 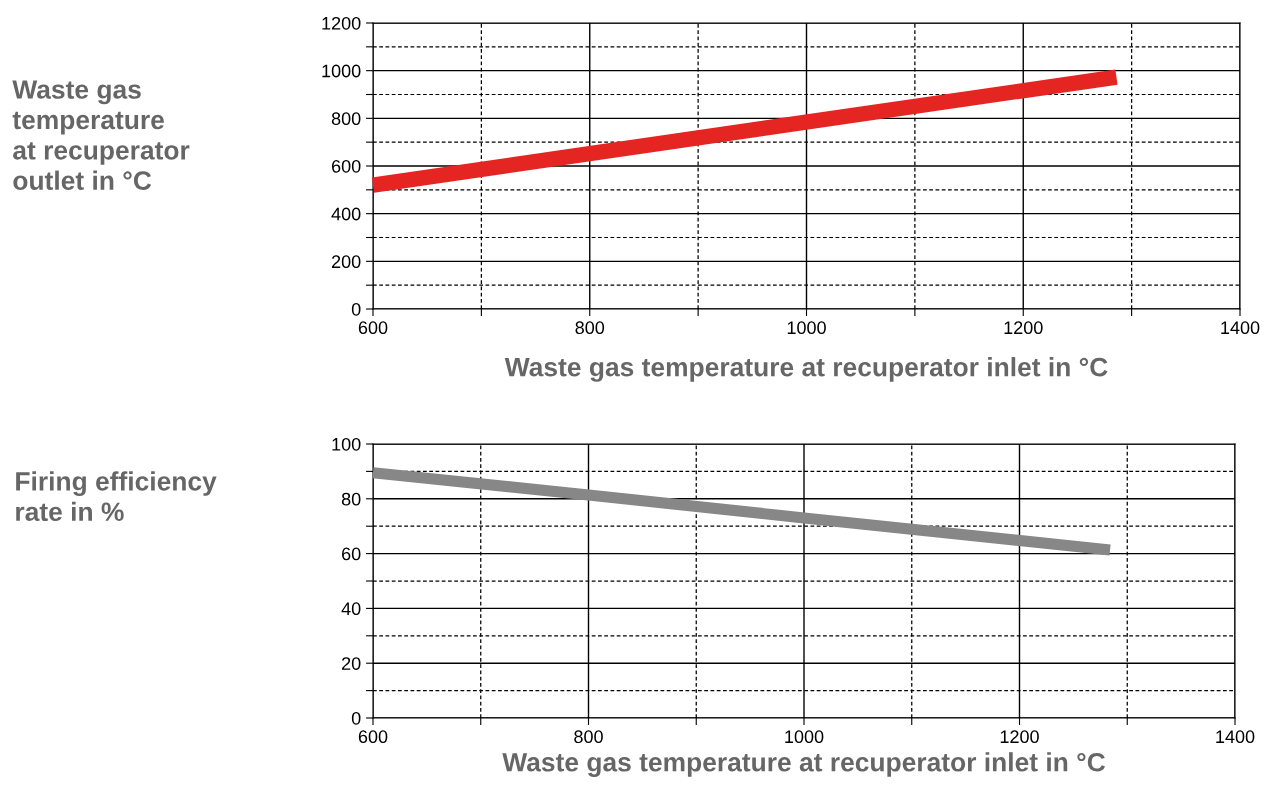 What do you see at coordinates (351, 554) in the screenshot?
I see `y-tick-label: 60` at bounding box center [351, 554].